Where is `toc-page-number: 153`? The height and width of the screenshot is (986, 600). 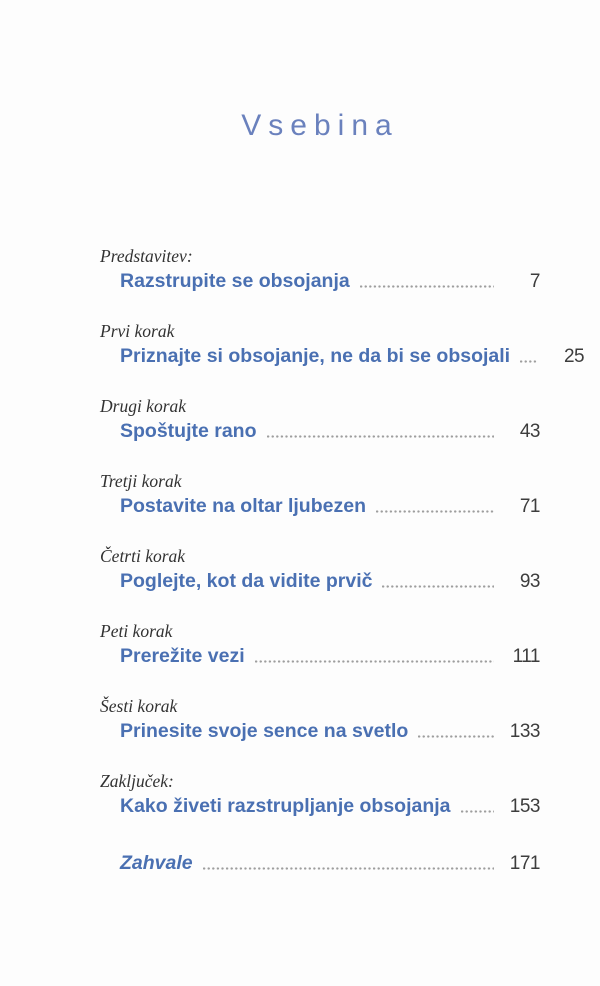 toc-page-number: 153 is located at coordinates (525, 806).